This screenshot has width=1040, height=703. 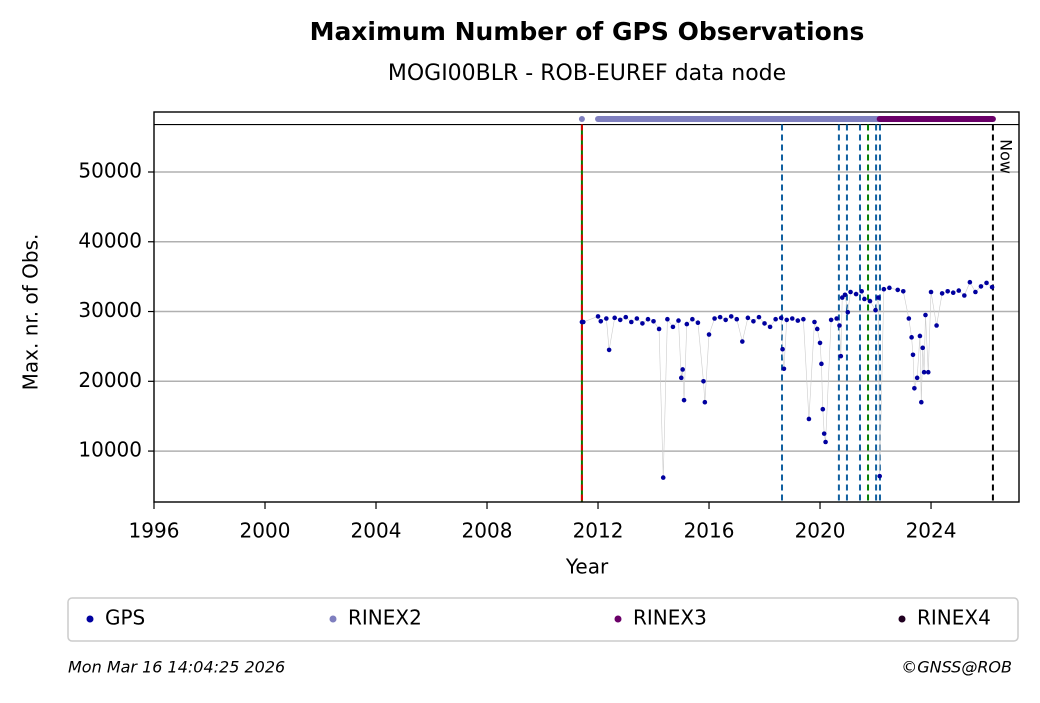 What do you see at coordinates (1005, 156) in the screenshot?
I see `now-label: Now` at bounding box center [1005, 156].